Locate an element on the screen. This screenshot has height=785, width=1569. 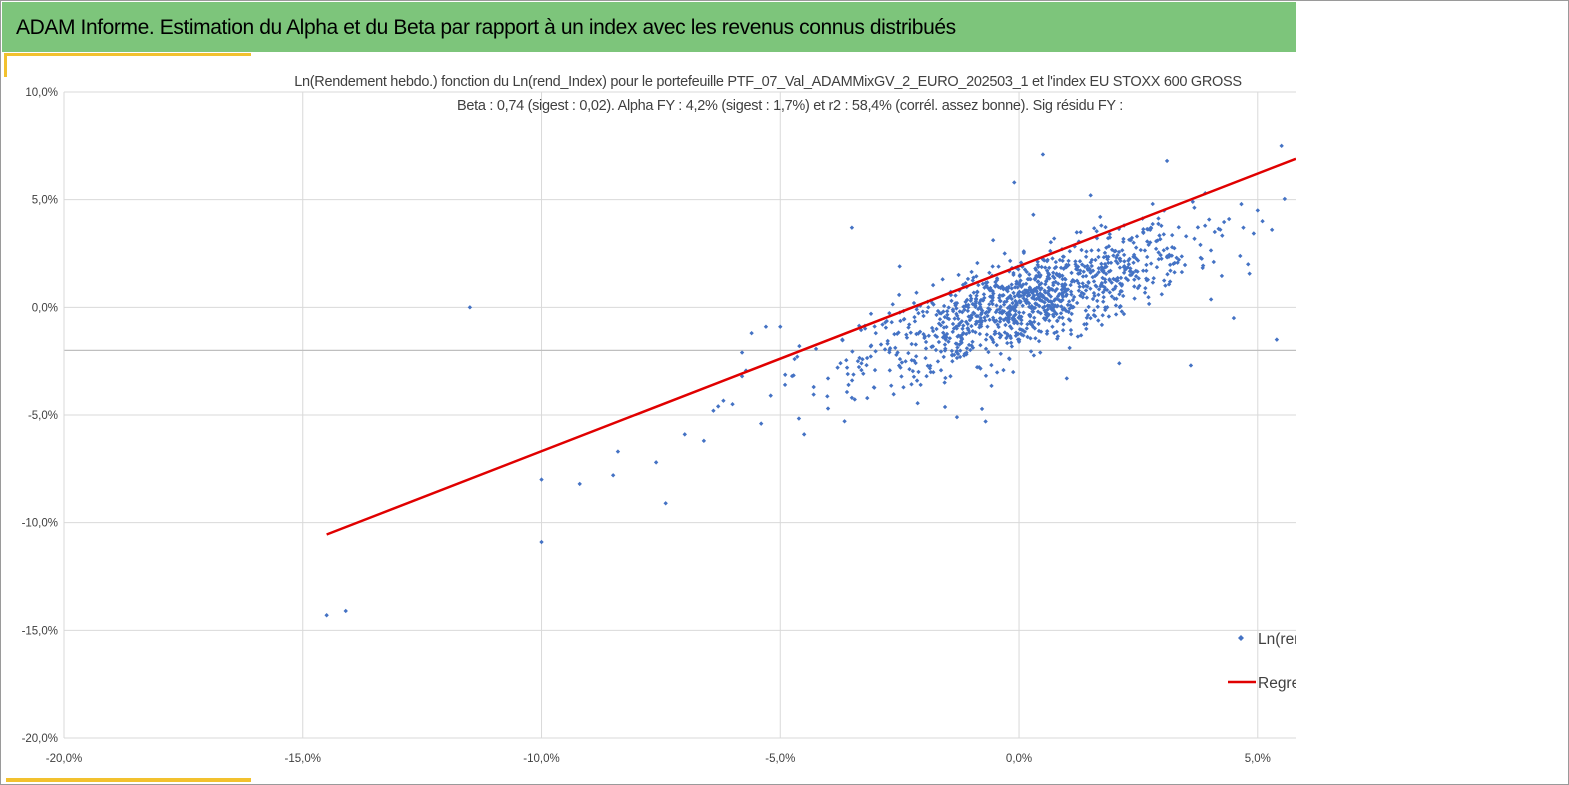
y-tick-label: 5,0% is located at coordinates (45, 201).